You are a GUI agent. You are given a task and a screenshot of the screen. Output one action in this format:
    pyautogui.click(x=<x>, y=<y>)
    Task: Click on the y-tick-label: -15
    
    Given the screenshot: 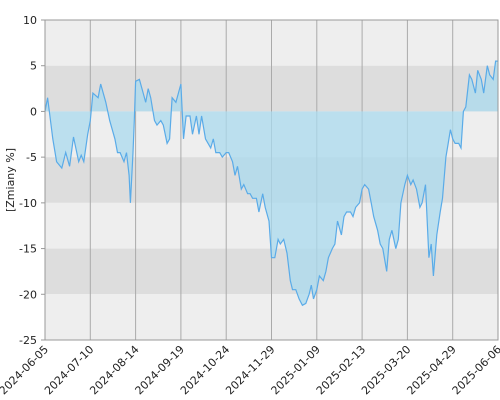 What is the action you would take?
    pyautogui.click(x=28, y=249)
    